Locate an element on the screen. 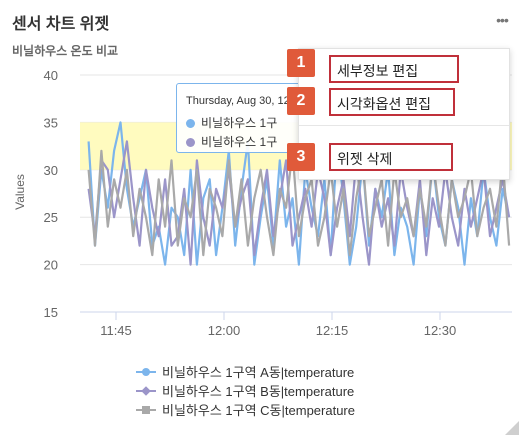  legend-item-b: 비닐하우스 1구역 B동|temperature is located at coordinates (245, 390).